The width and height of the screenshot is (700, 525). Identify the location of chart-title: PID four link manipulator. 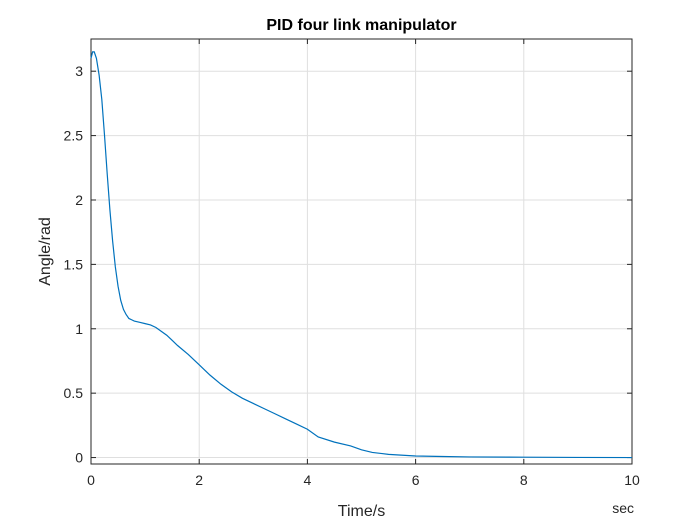
(361, 25).